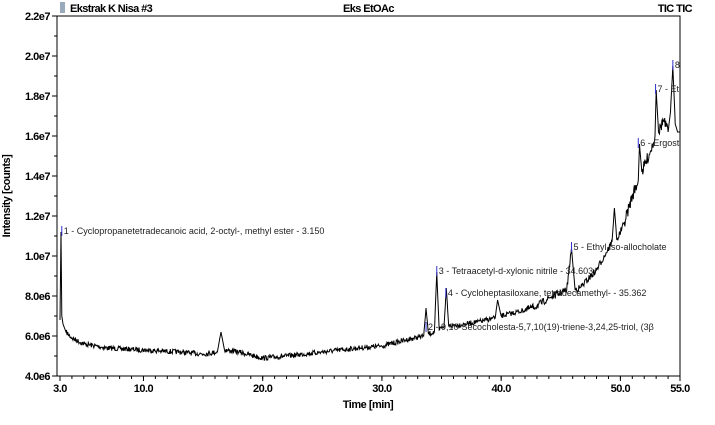  I want to click on y-tick-label: 1.8e7, so click(37, 97).